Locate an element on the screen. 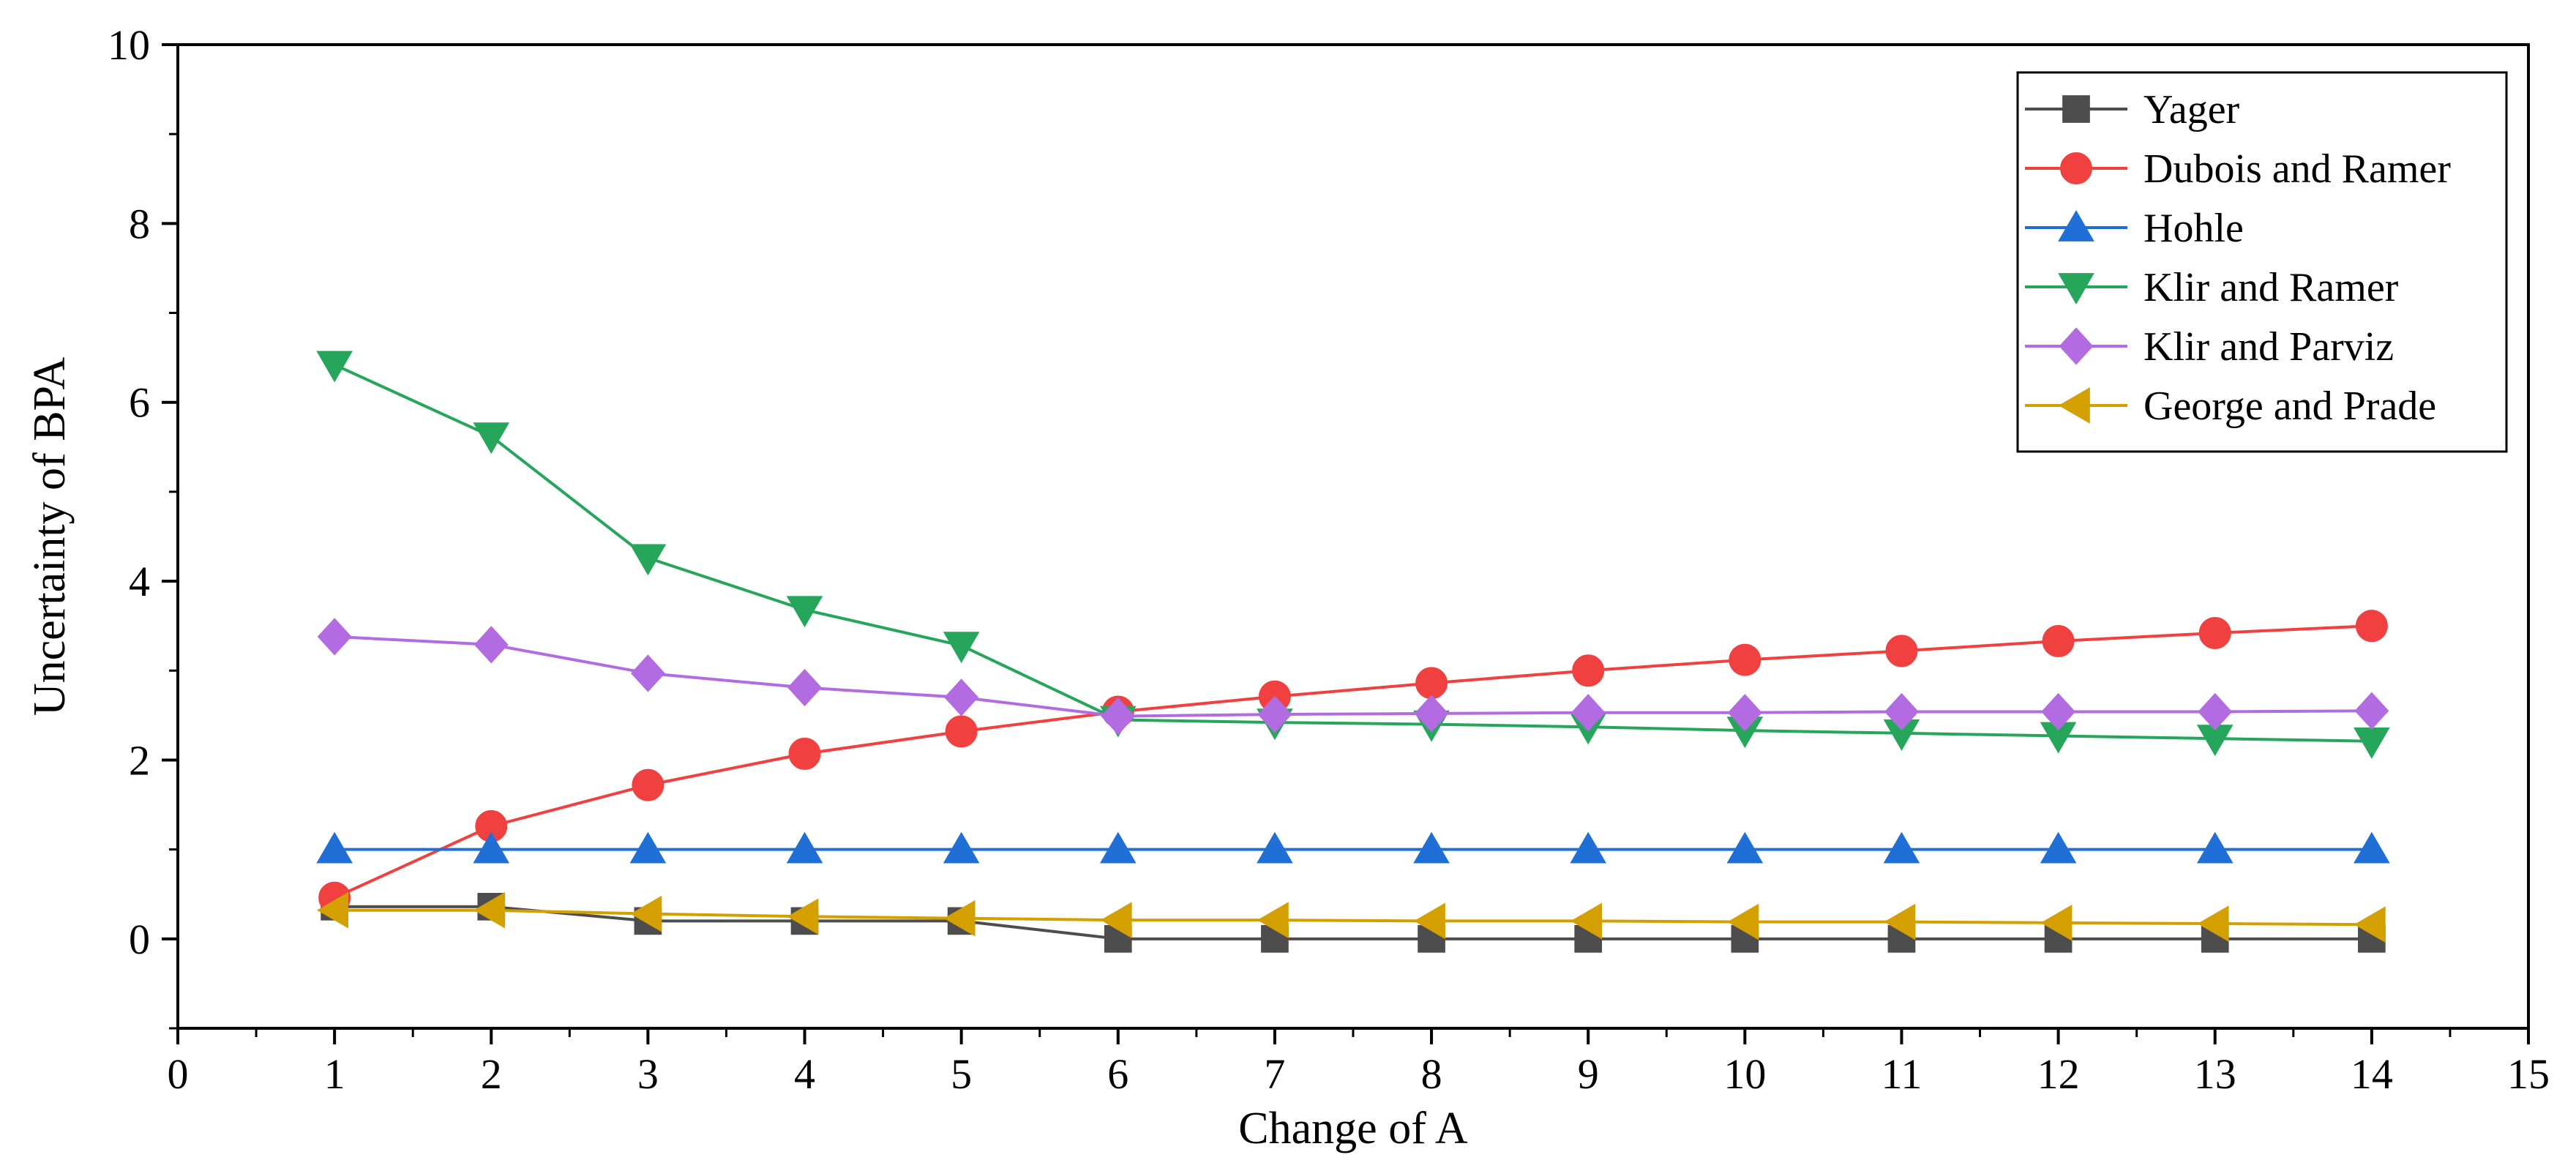 Image resolution: width=2576 pixels, height=1171 pixels. series-klir-and-parviz is located at coordinates (1353, 677).